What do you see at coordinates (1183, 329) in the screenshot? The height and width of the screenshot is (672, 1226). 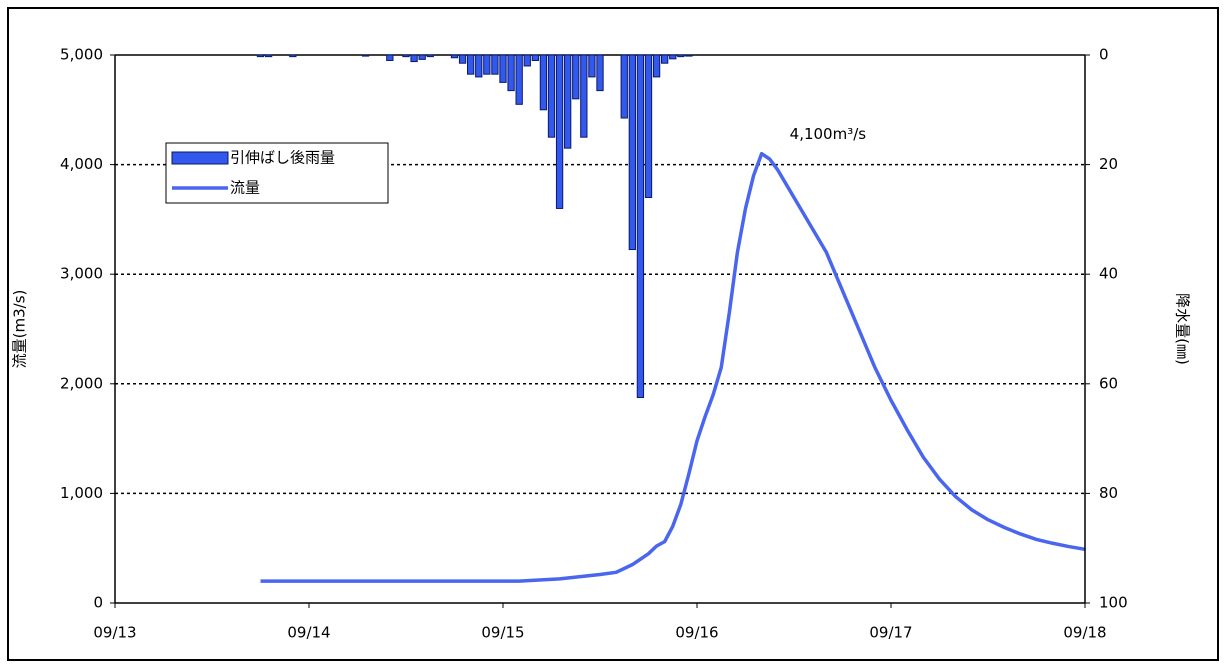 I see `y2-axis-label: 降水量(㎜)` at bounding box center [1183, 329].